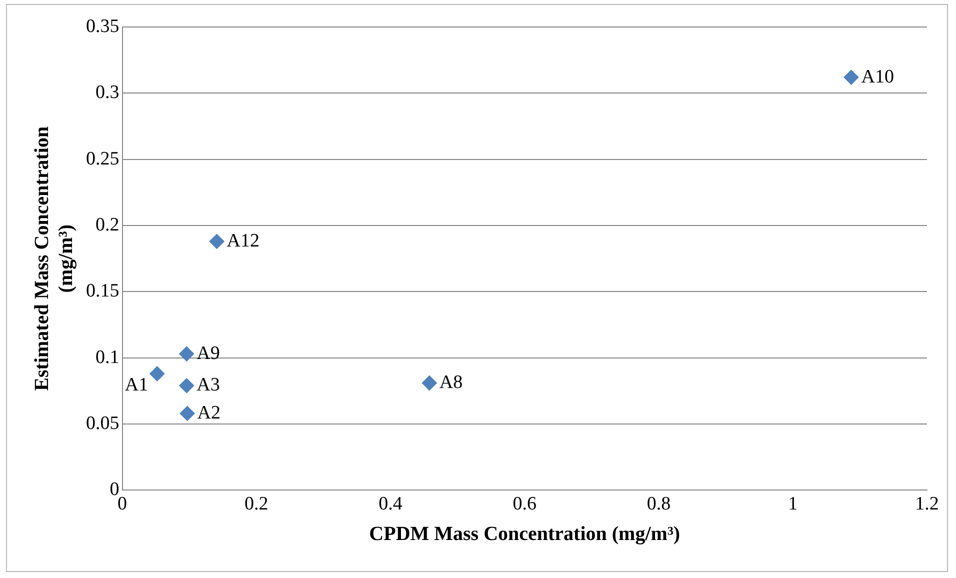 The width and height of the screenshot is (956, 578). Describe the element at coordinates (103, 159) in the screenshot. I see `y-tick-label: 0.25` at that location.